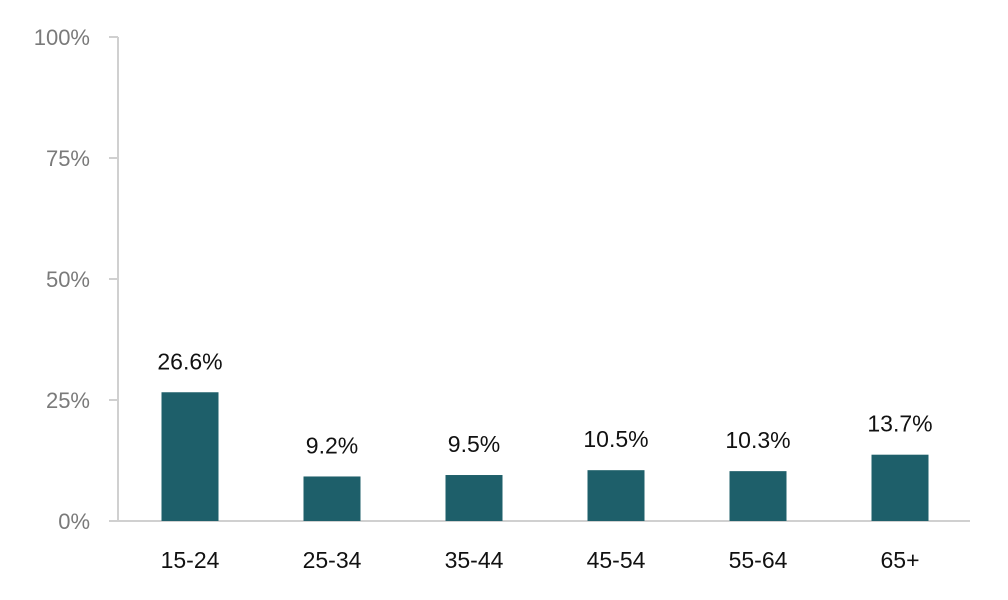  I want to click on data-label: 9.5%, so click(474, 444).